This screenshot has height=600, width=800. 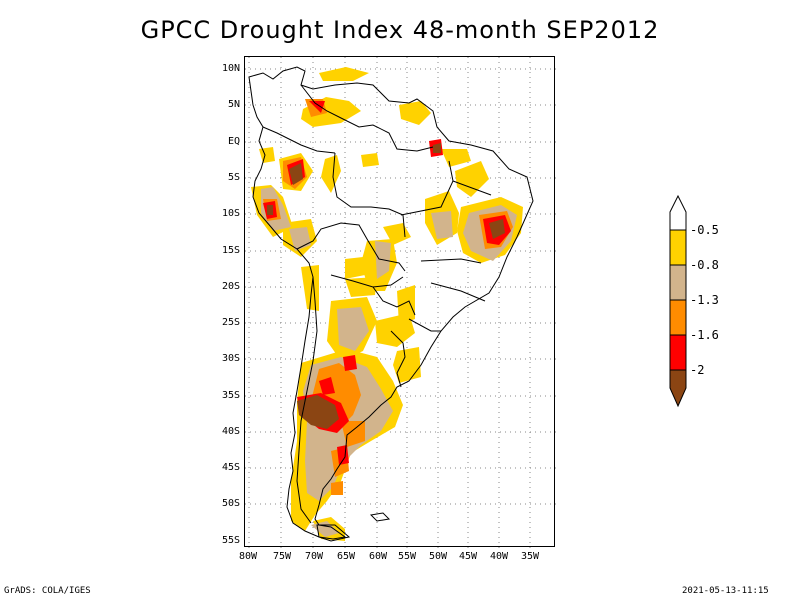 I want to click on lon-label-50w: 50W, so click(x=438, y=556).